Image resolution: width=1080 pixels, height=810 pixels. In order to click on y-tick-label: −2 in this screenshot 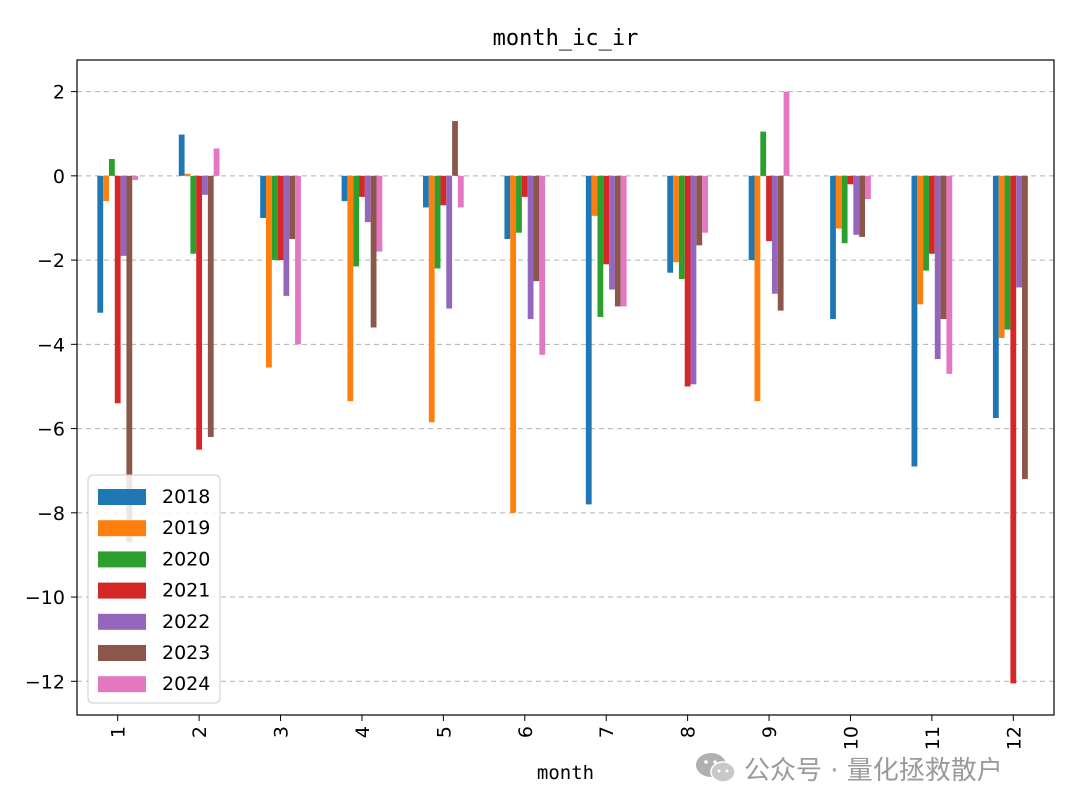, I will do `click(51, 261)`.